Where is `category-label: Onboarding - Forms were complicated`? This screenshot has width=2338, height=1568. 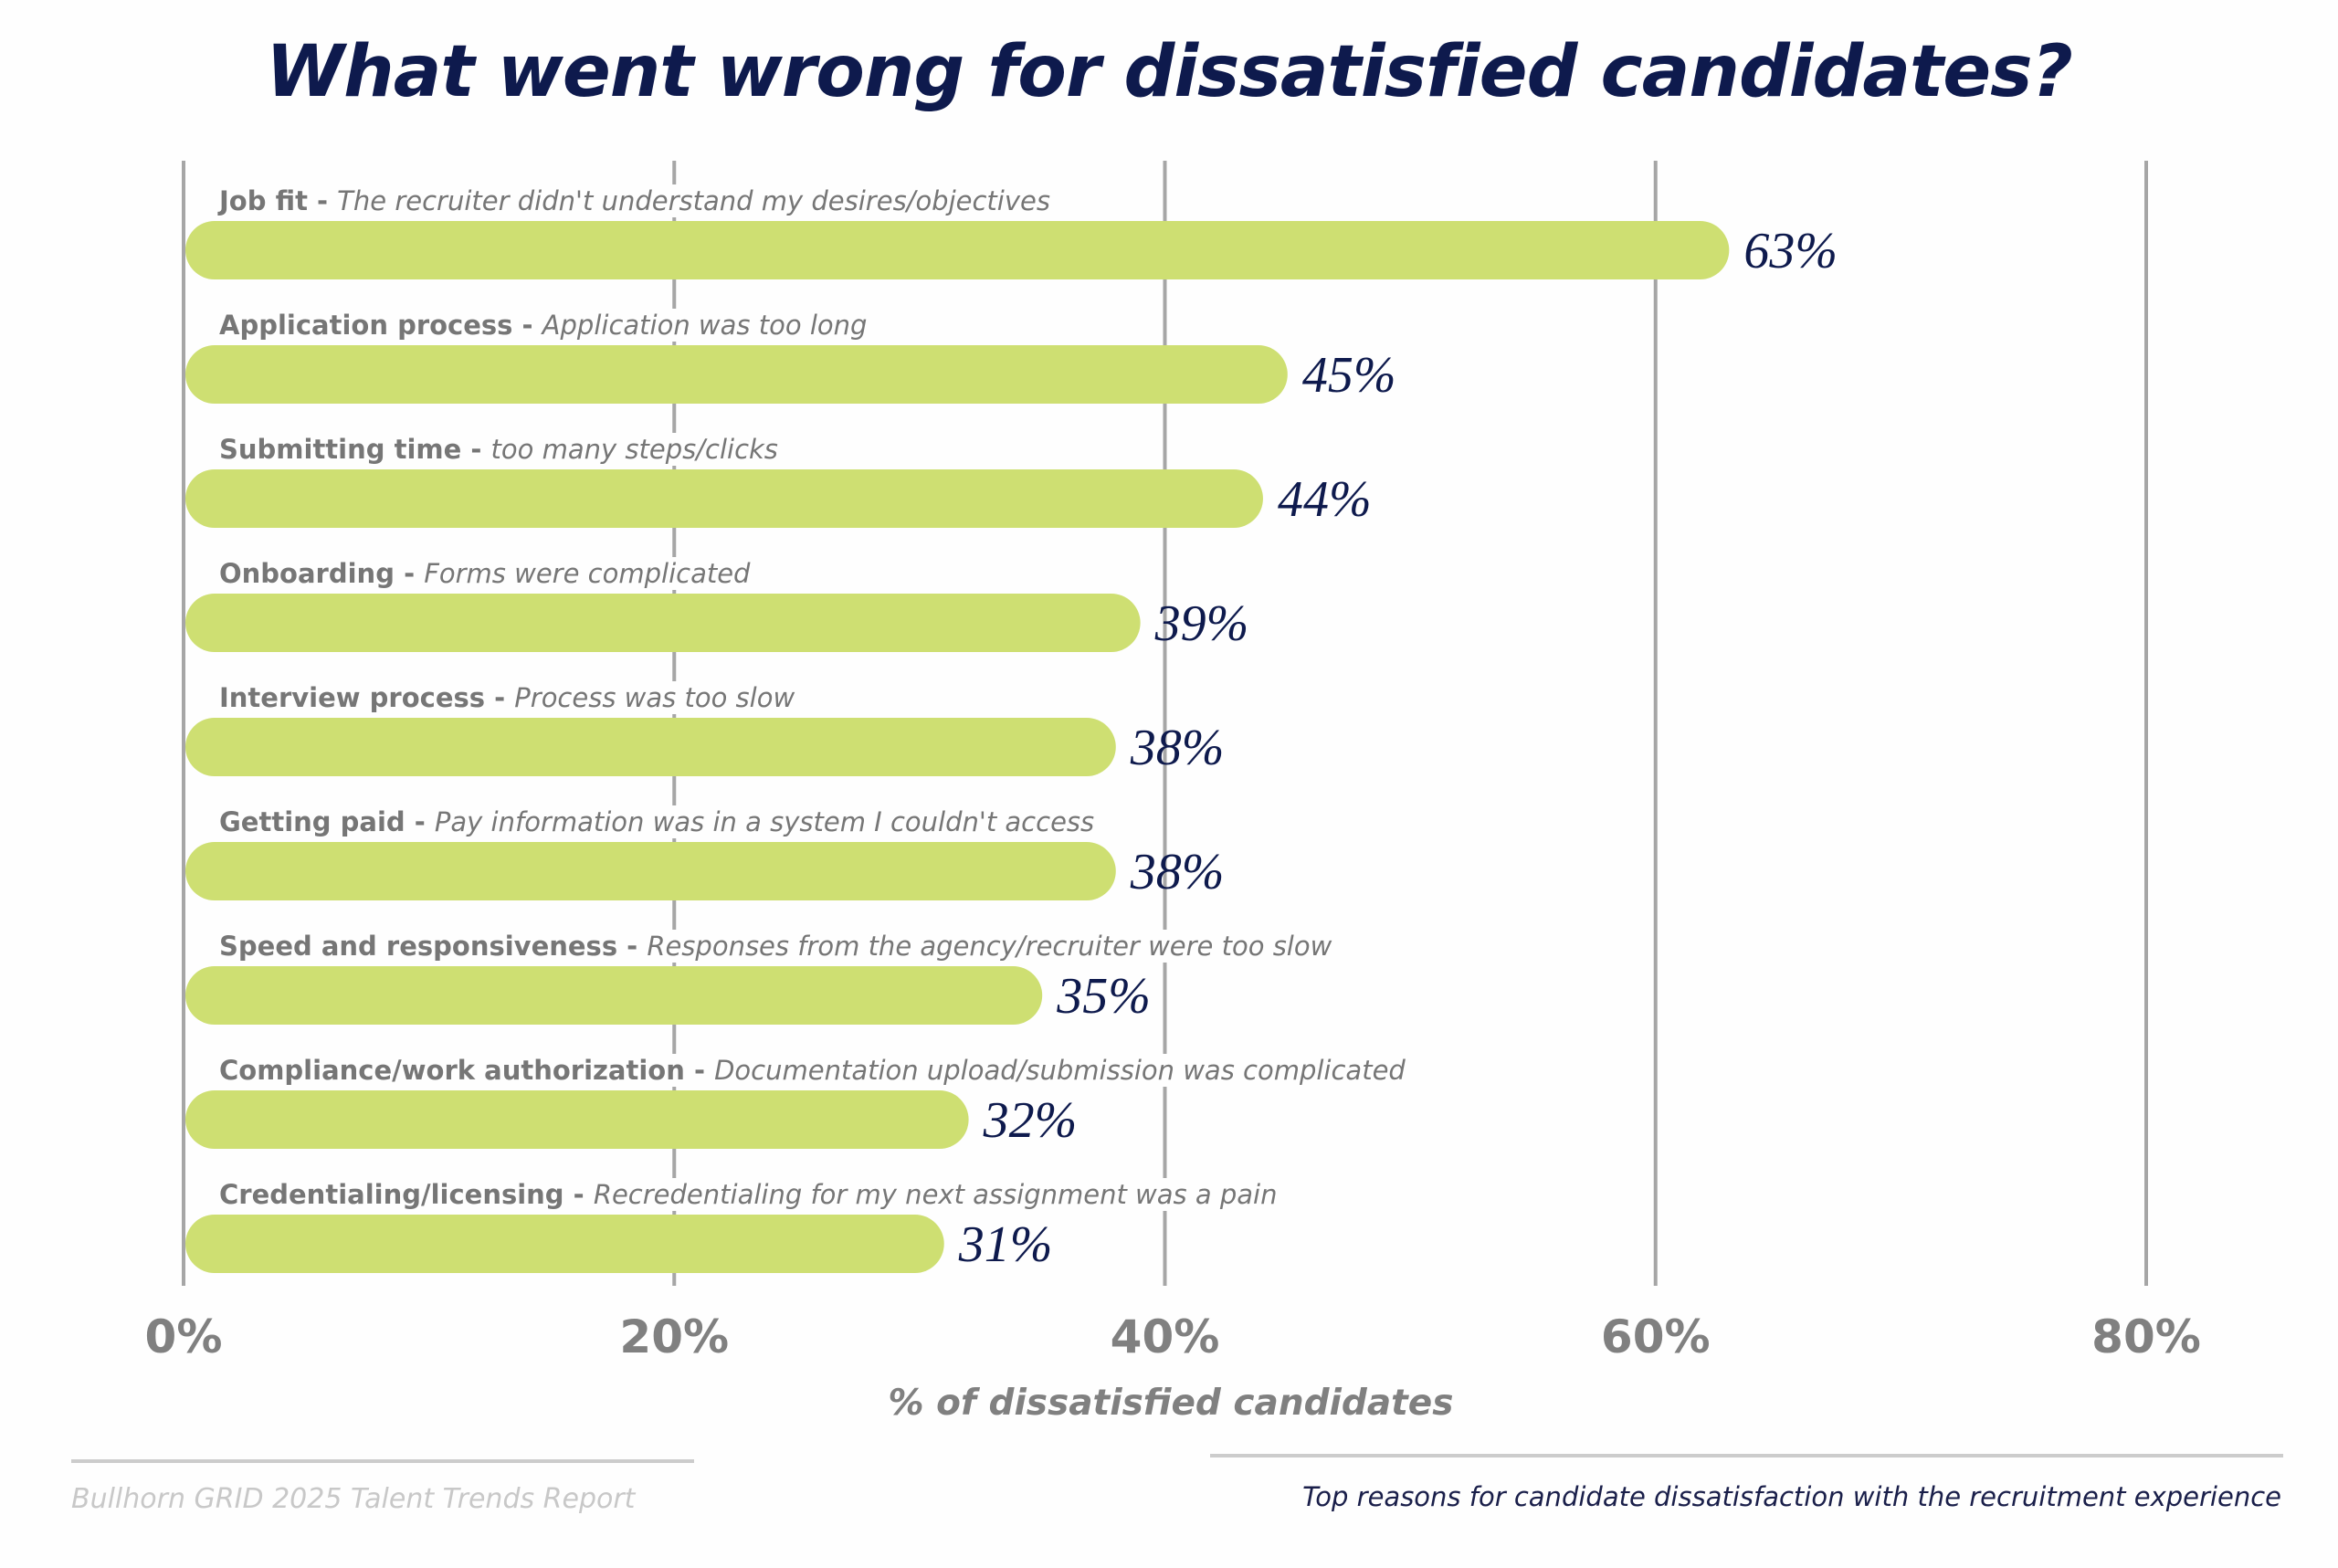
category-label: Onboarding - Forms were complicated is located at coordinates (485, 573).